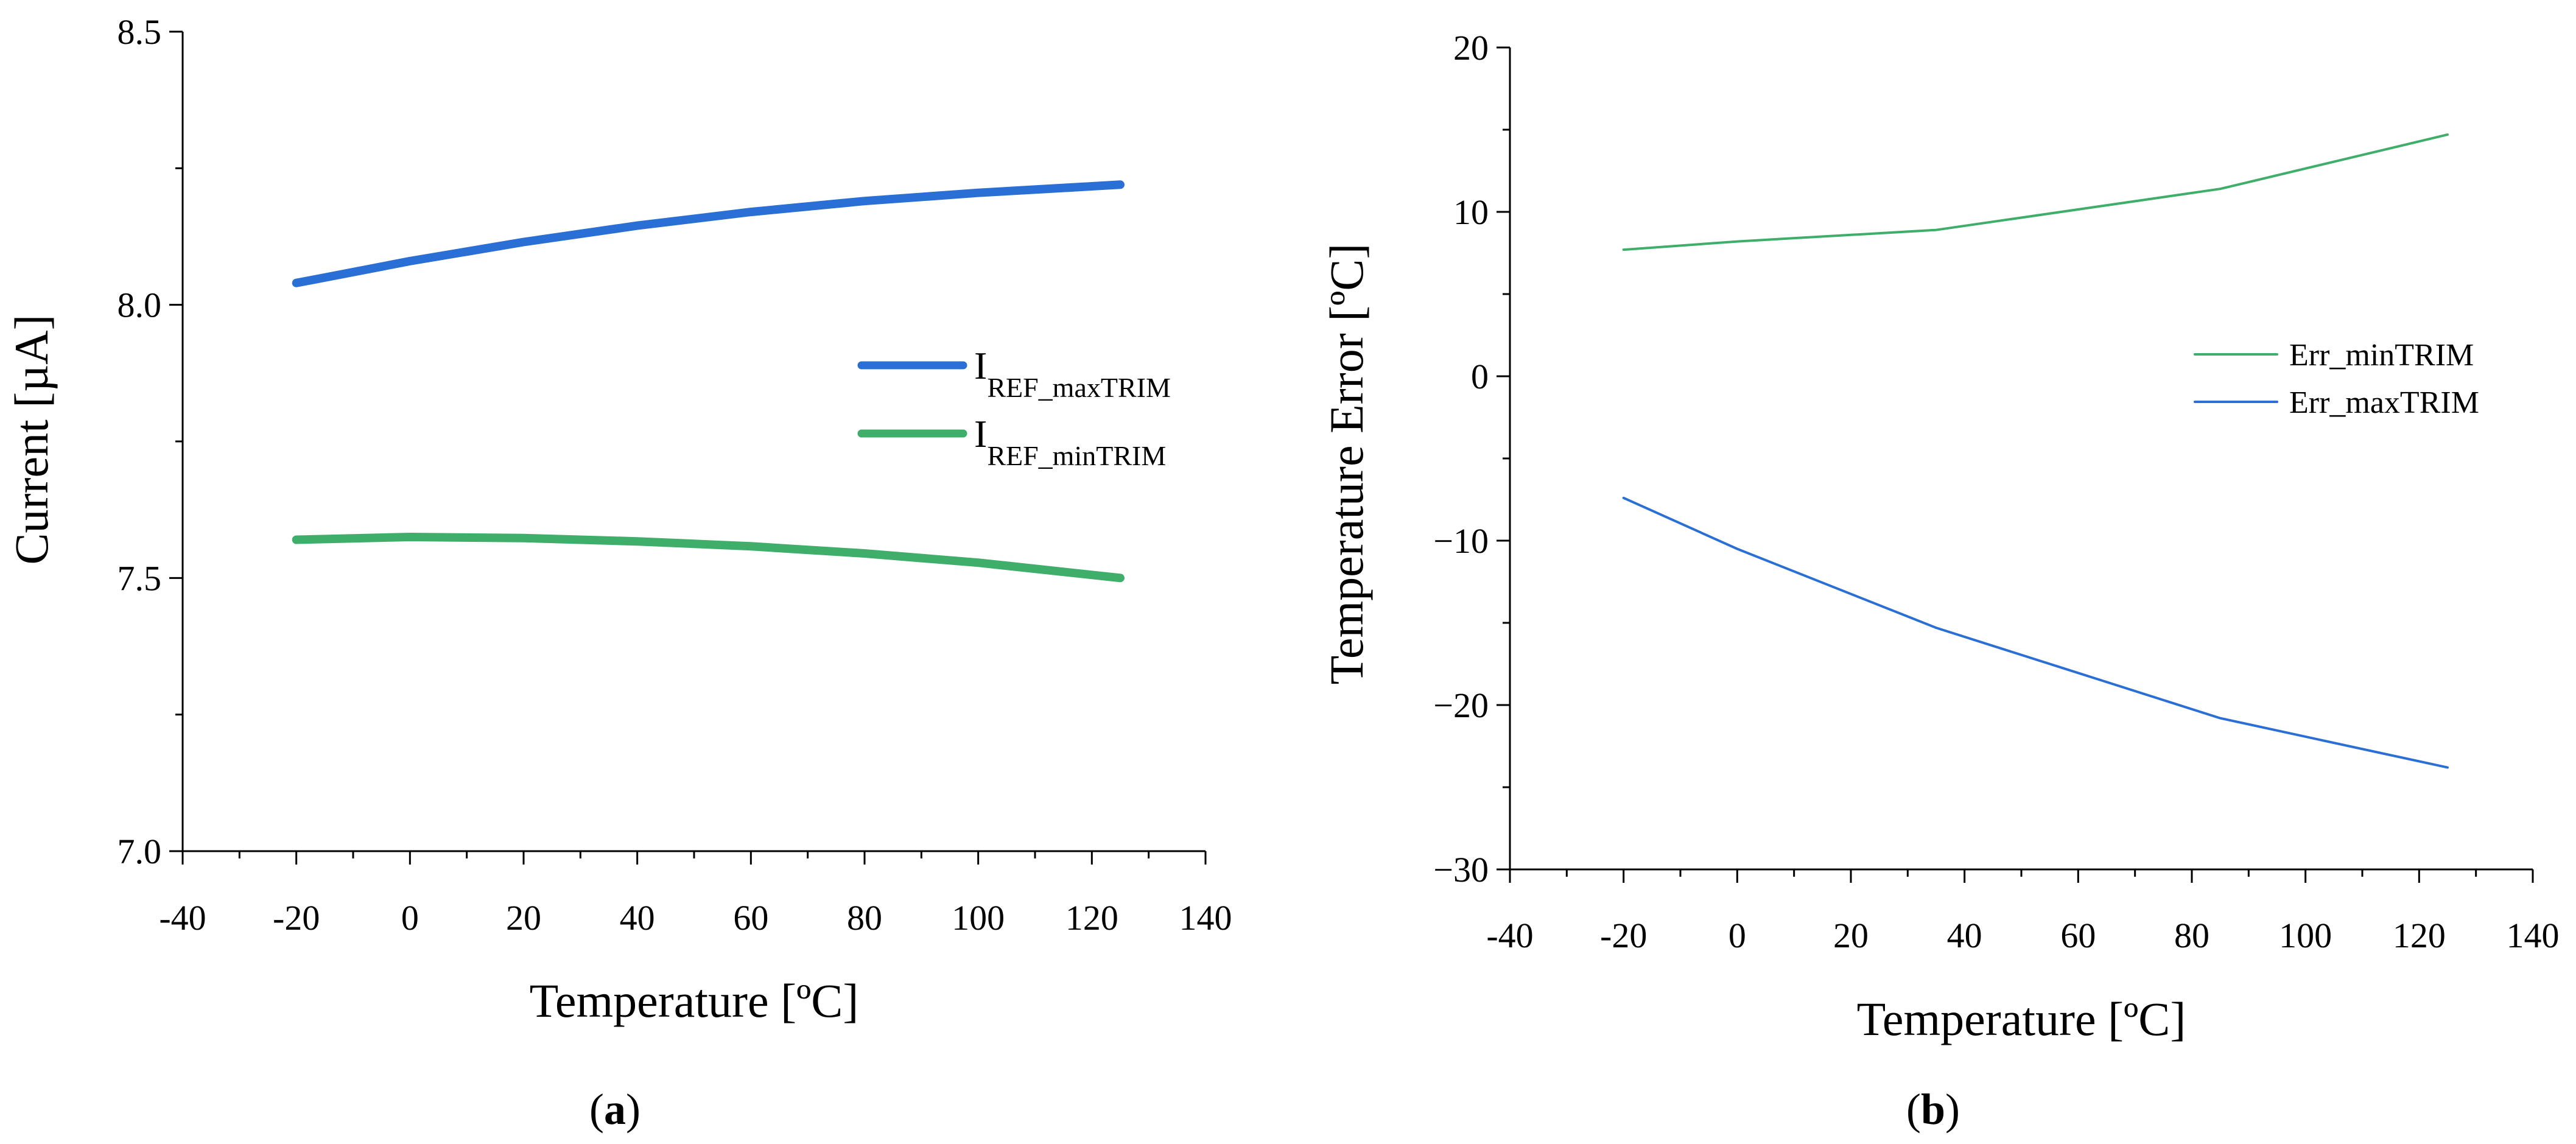  I want to click on y-tick-label: 0, so click(1480, 376).